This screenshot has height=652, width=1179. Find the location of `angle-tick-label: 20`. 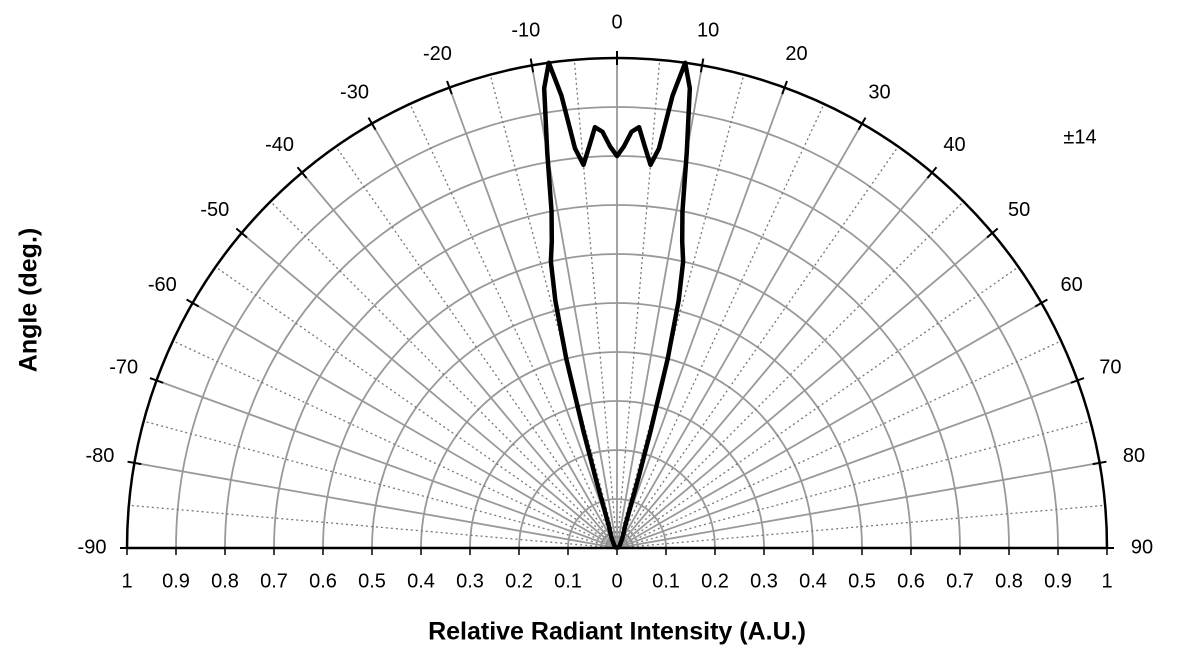

angle-tick-label: 20 is located at coordinates (796, 54).